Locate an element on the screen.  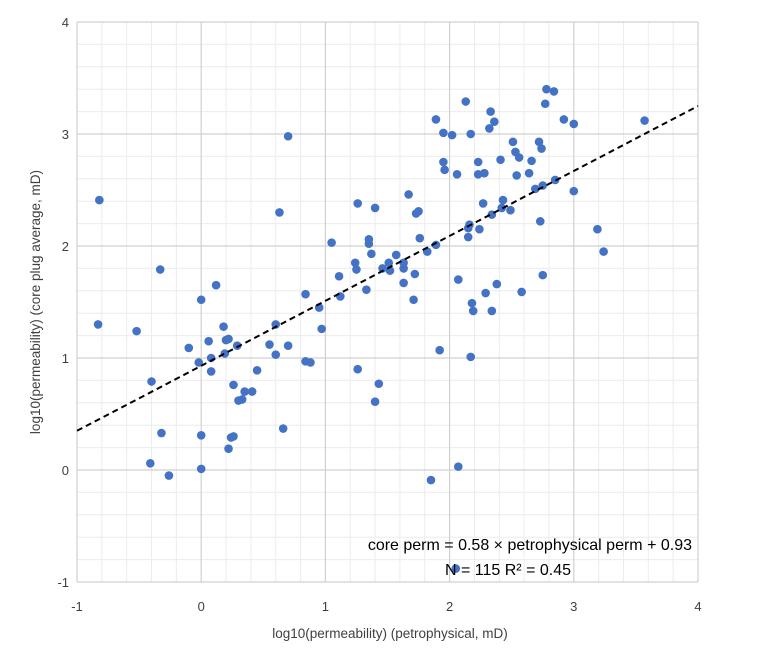
x-tick-label: 0 is located at coordinates (201, 606).